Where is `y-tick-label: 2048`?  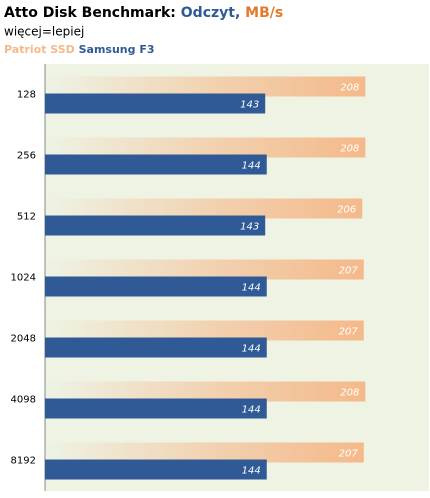 y-tick-label: 2048 is located at coordinates (23, 339).